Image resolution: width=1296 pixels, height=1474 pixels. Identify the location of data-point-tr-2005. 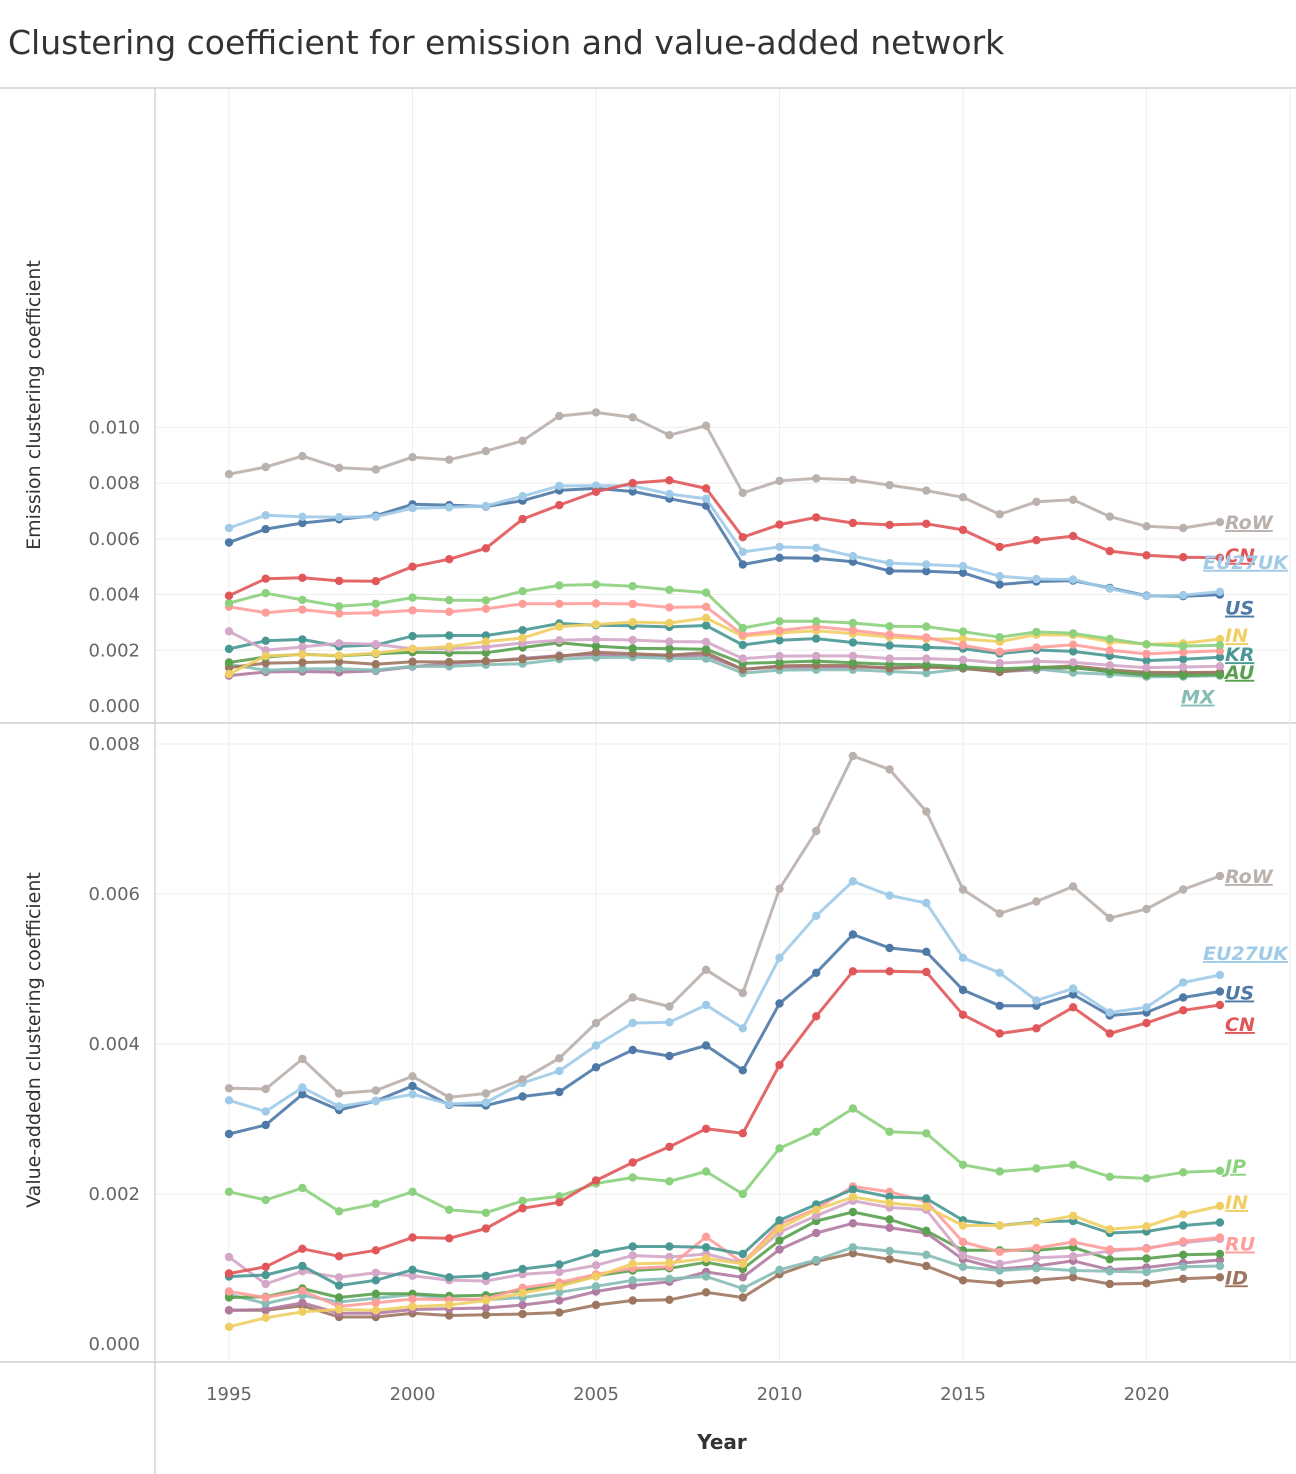
(596, 1265).